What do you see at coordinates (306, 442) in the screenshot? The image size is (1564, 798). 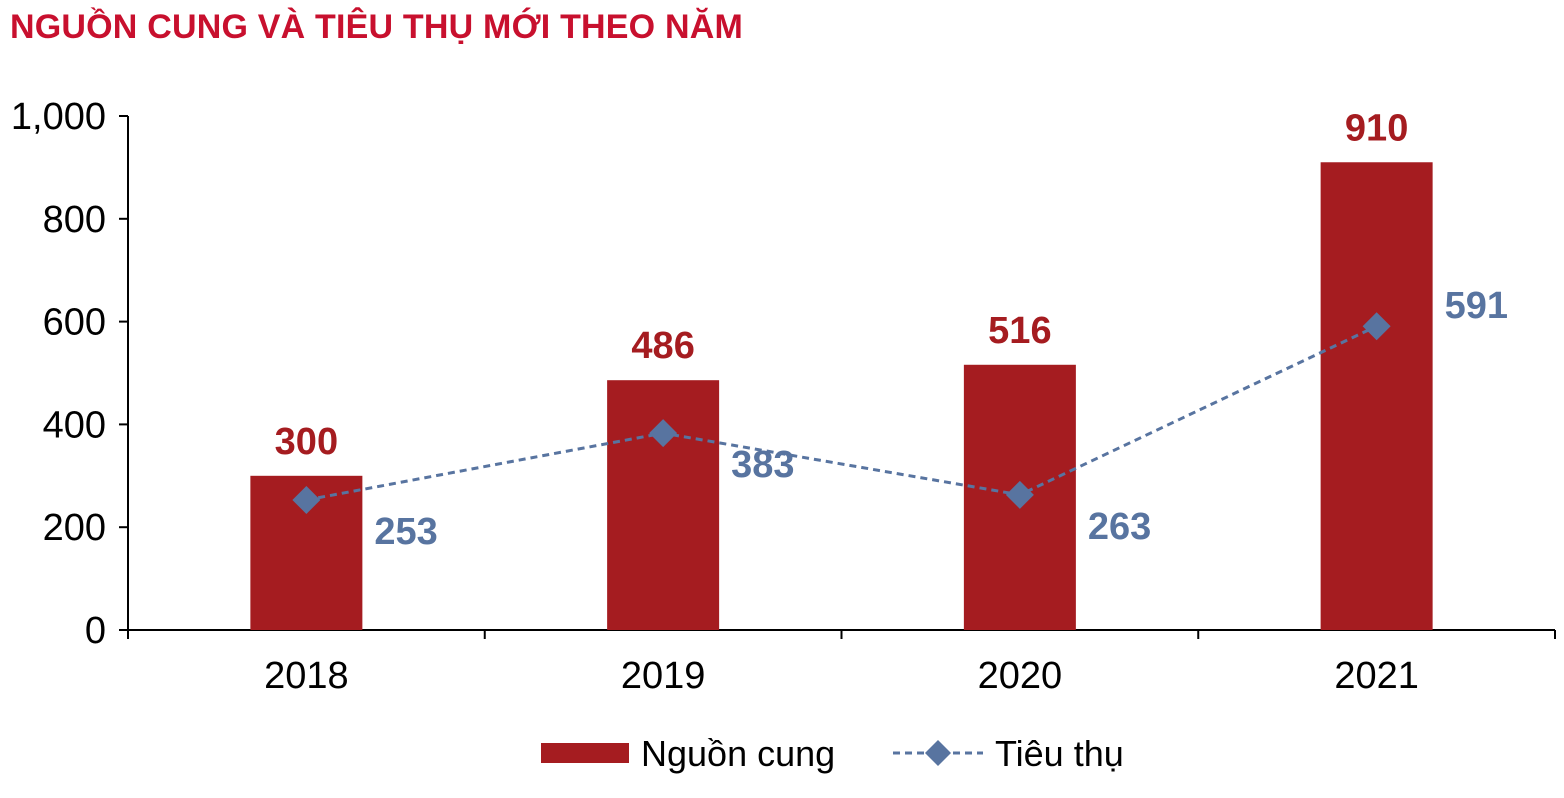 I see `data-label-supply: 300` at bounding box center [306, 442].